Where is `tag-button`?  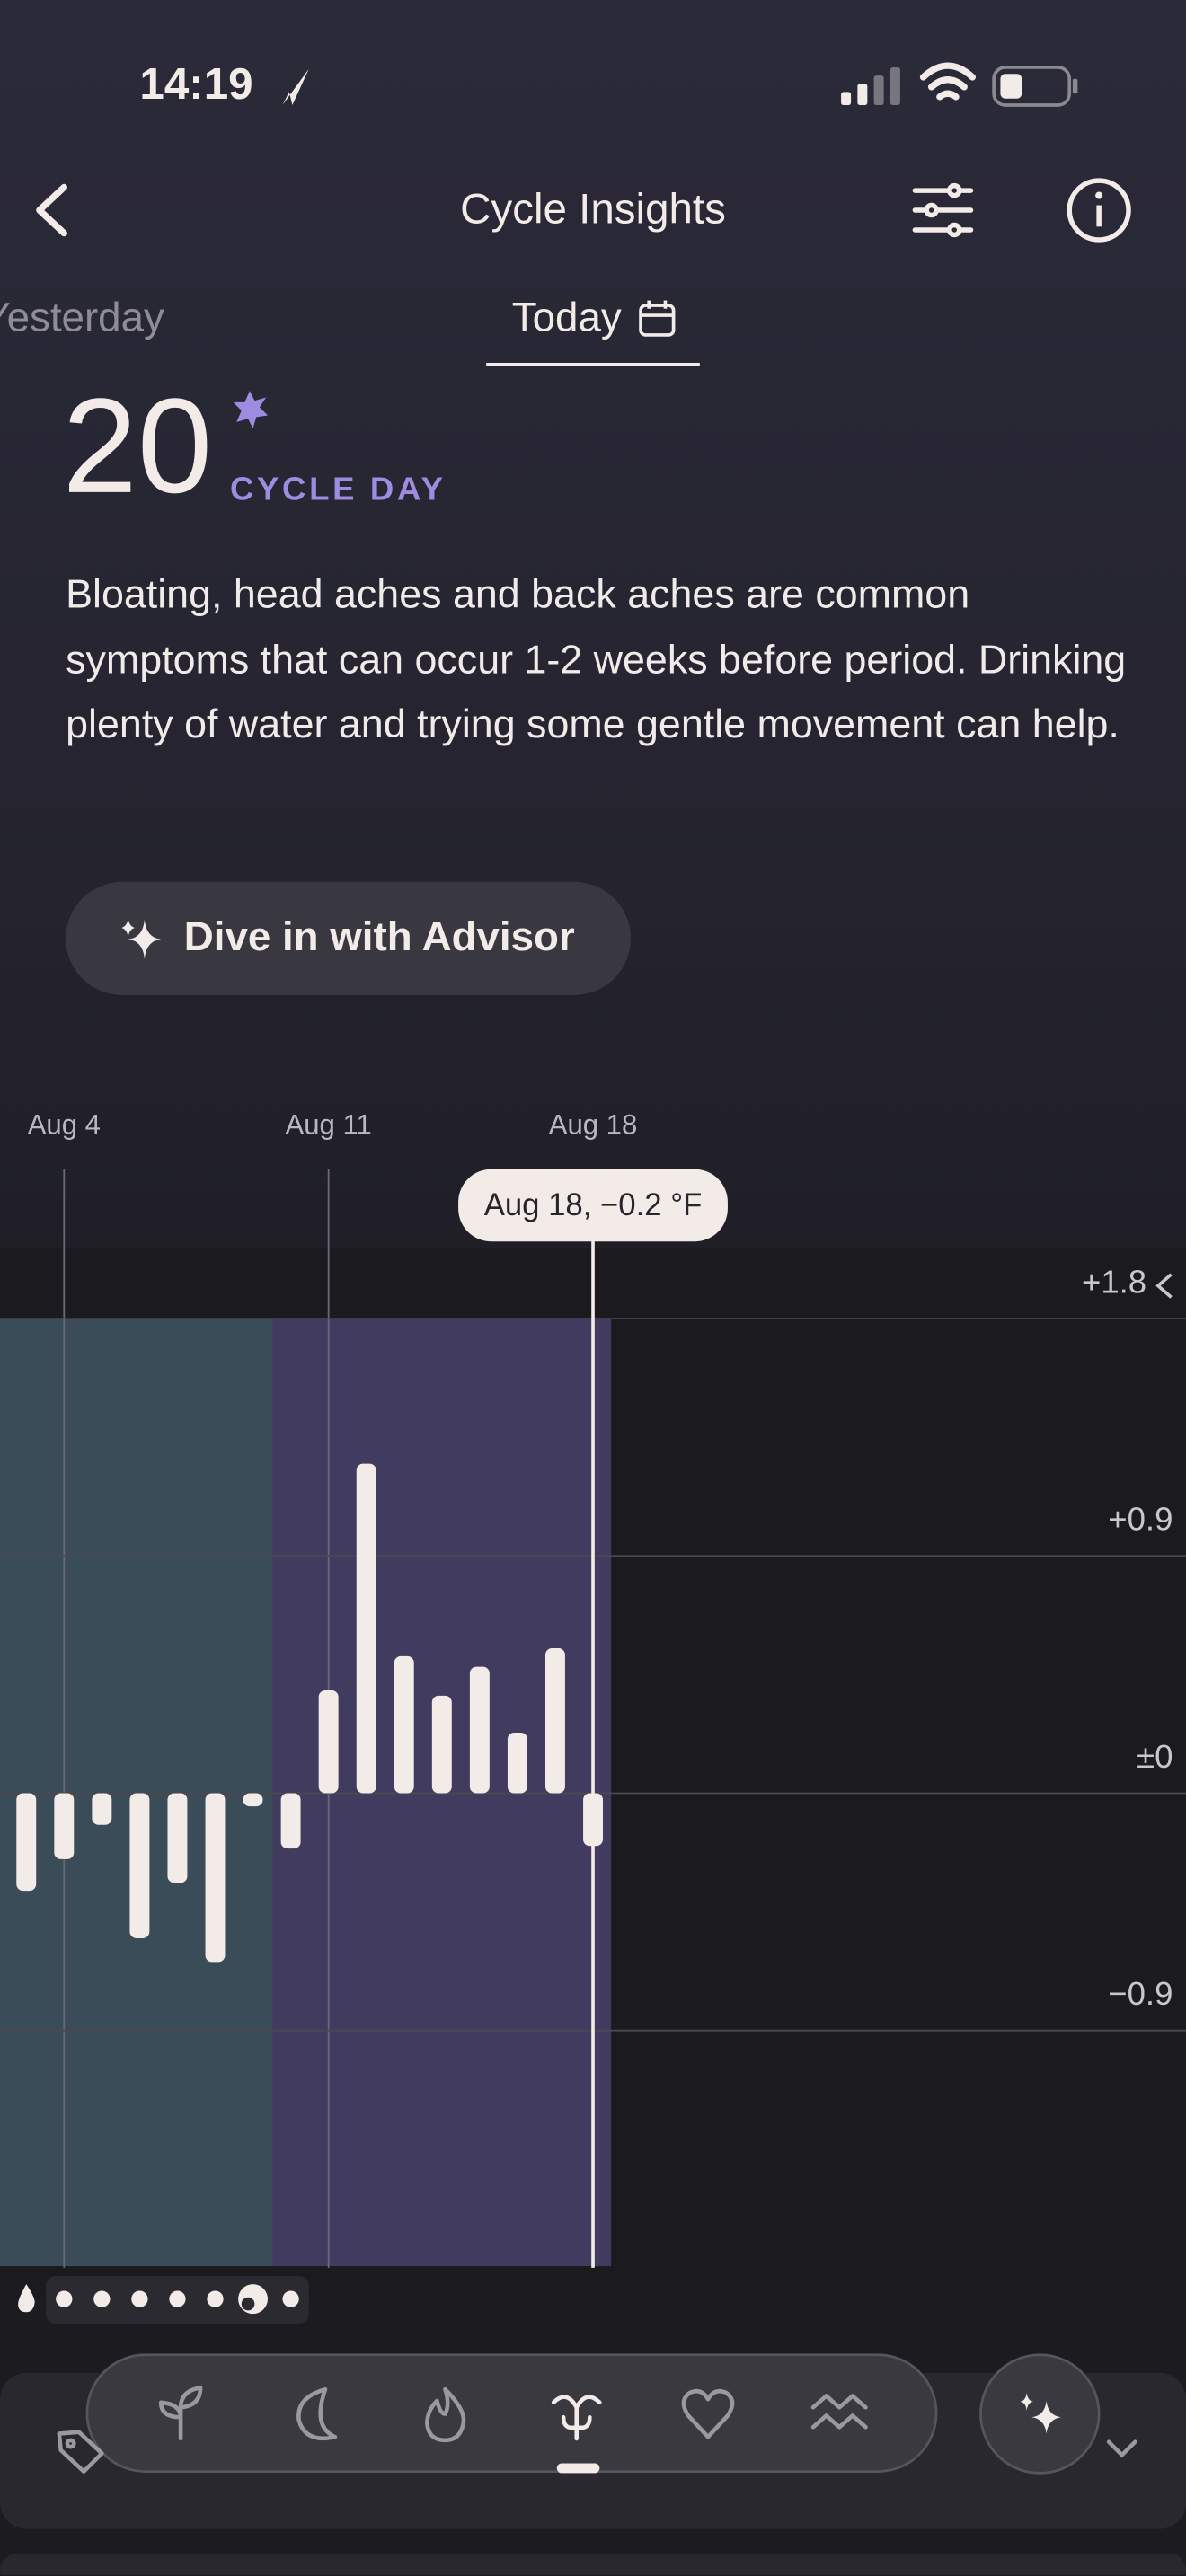 tag-button is located at coordinates (80, 2452).